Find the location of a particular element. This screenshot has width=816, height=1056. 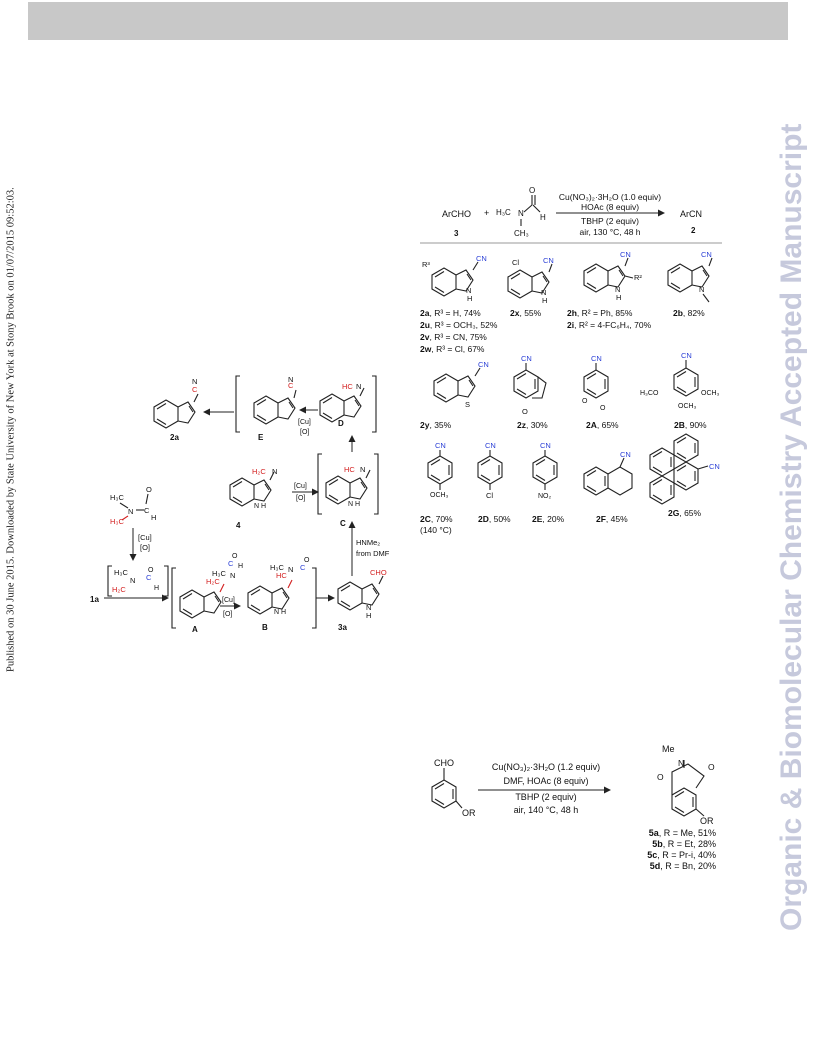

svg-text: B is located at coordinates (265, 627).